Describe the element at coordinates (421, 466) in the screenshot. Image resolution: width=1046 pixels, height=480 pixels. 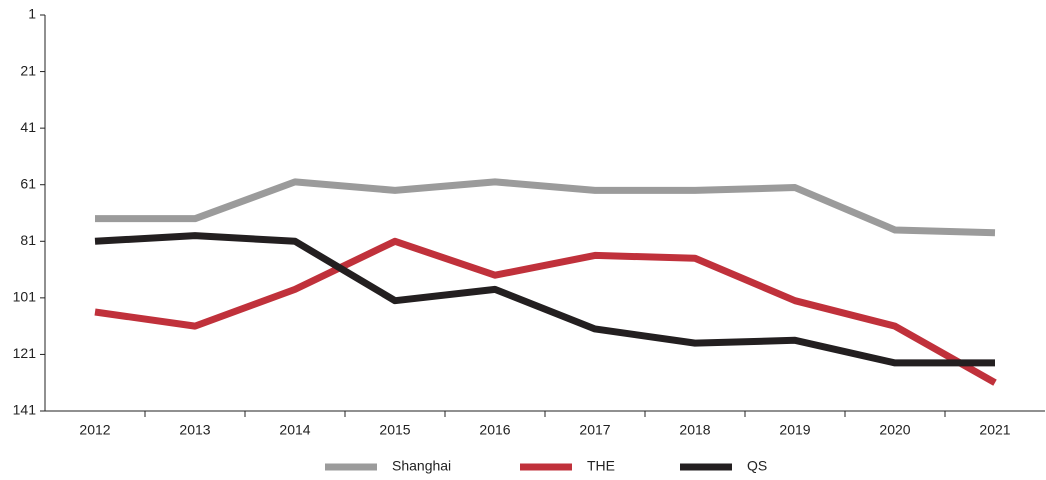
I see `legend-label: Shanghai` at that location.